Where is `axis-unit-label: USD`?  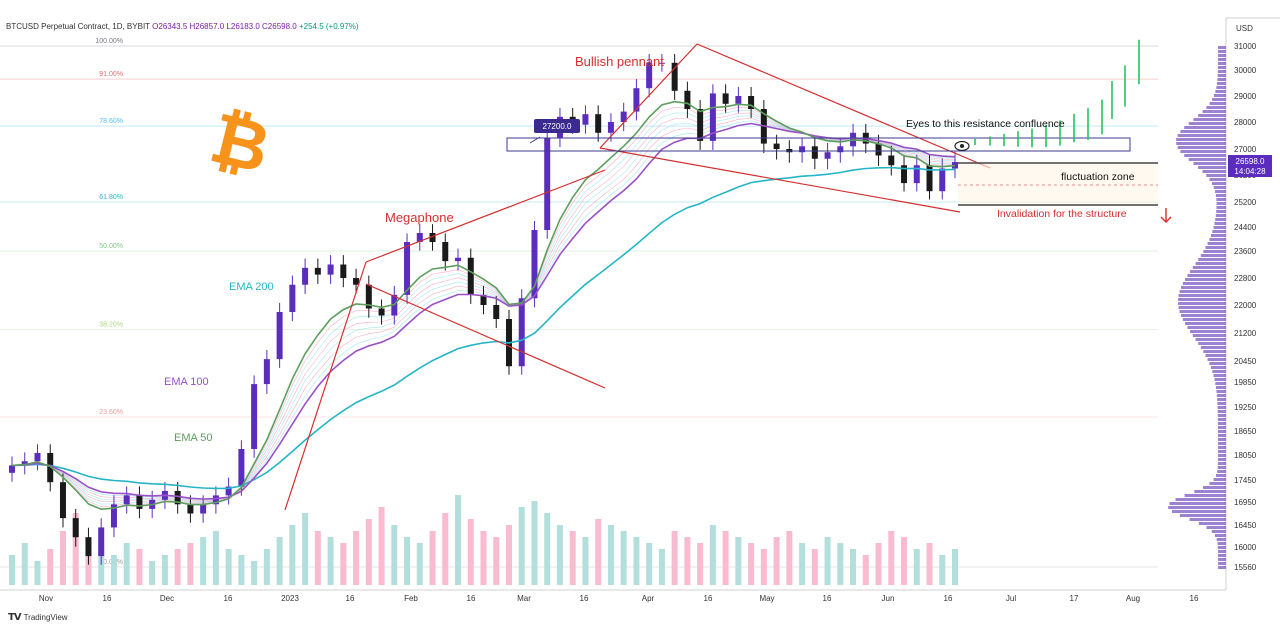
axis-unit-label: USD is located at coordinates (1244, 28).